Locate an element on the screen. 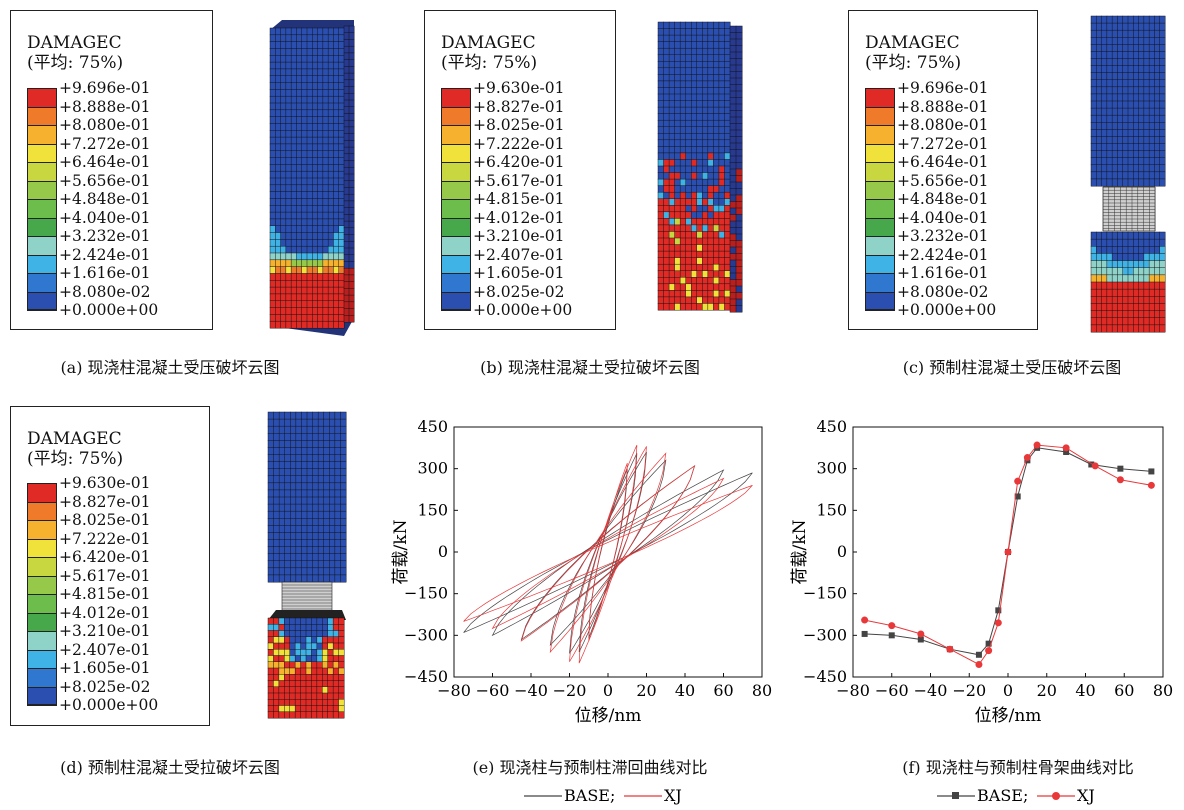  legend-tick-label: +3.232e-01 is located at coordinates (105, 236).